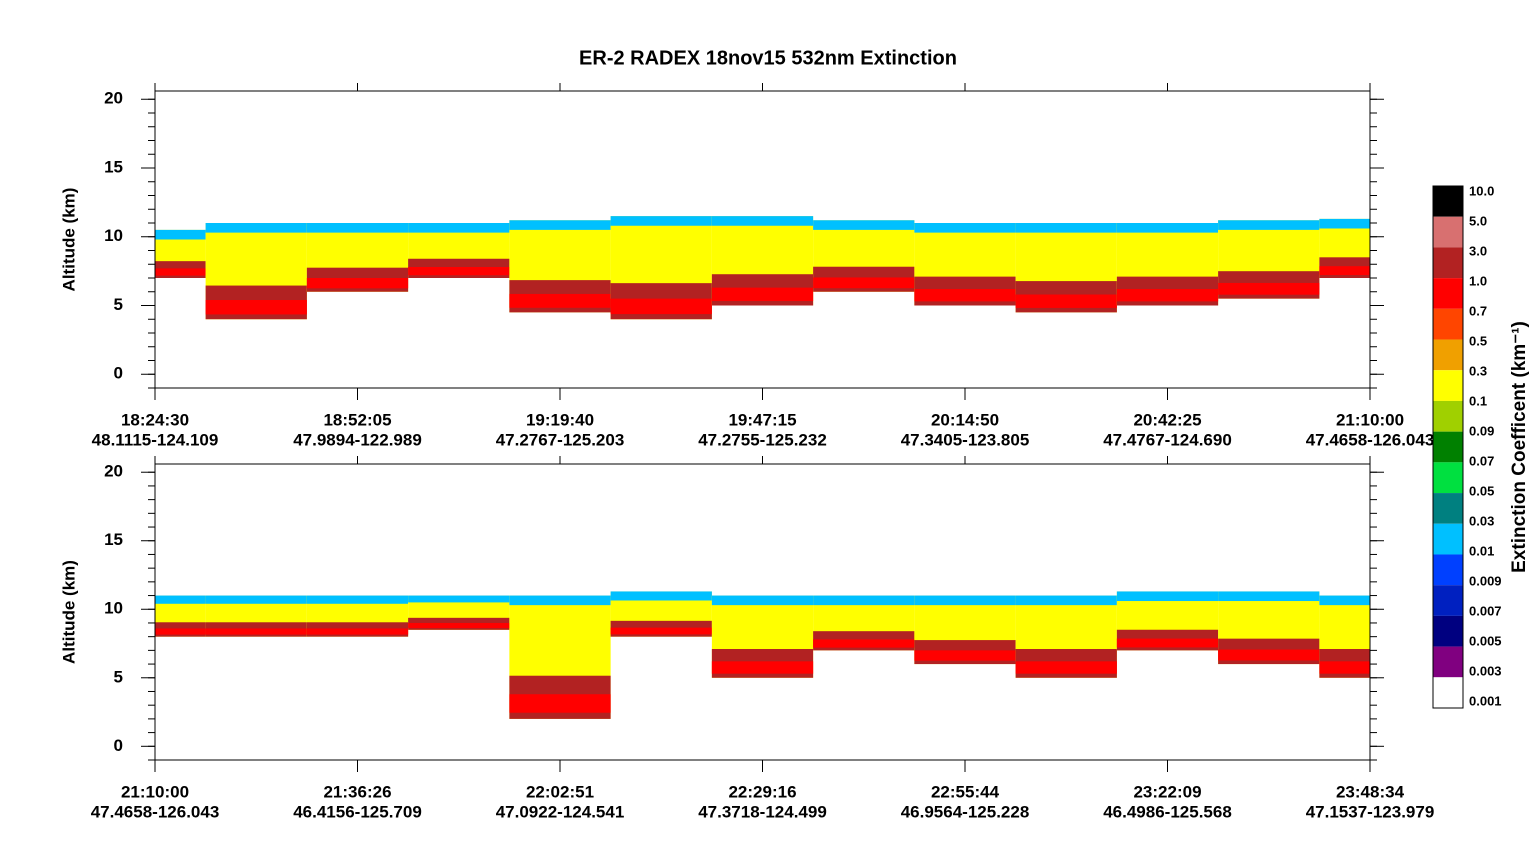 The height and width of the screenshot is (845, 1540). I want to click on y-tick-label: 10, so click(113, 235).